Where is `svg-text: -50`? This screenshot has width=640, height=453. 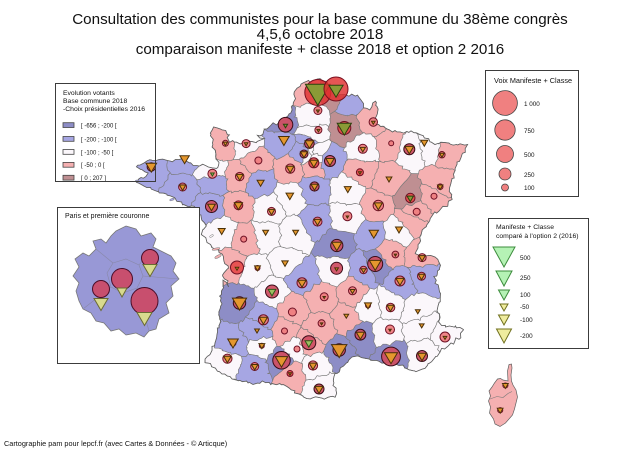
svg-text: -50 is located at coordinates (525, 307).